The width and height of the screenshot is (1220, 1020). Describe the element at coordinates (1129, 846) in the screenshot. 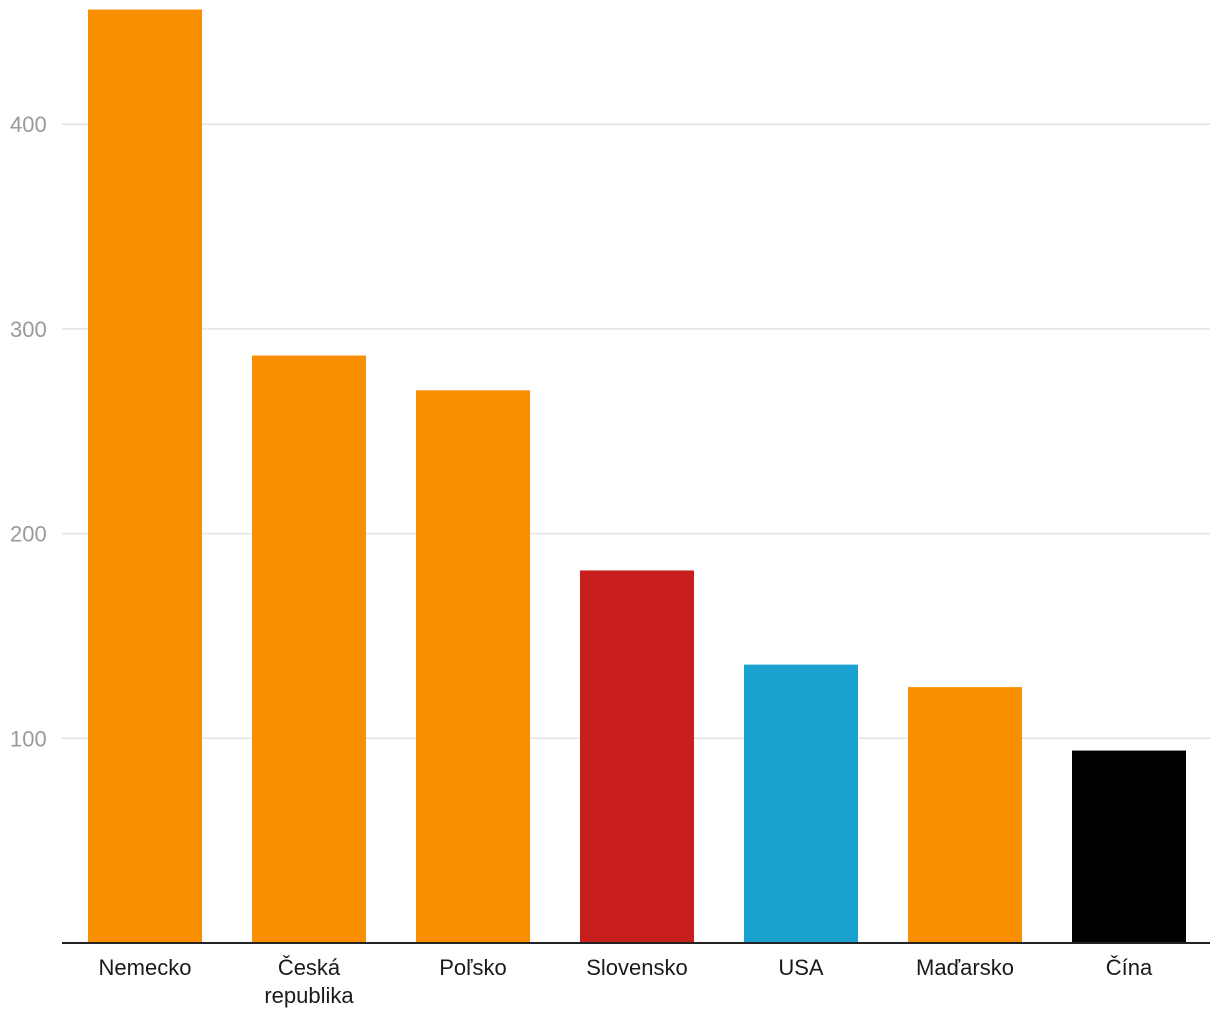

I see `bar-čína` at that location.